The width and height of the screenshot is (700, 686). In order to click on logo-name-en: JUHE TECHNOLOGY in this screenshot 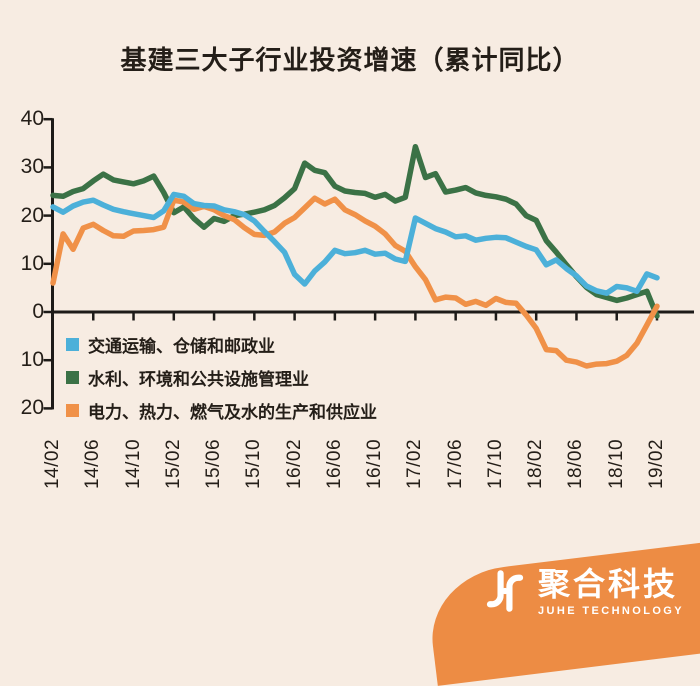, I will do `click(610, 610)`.